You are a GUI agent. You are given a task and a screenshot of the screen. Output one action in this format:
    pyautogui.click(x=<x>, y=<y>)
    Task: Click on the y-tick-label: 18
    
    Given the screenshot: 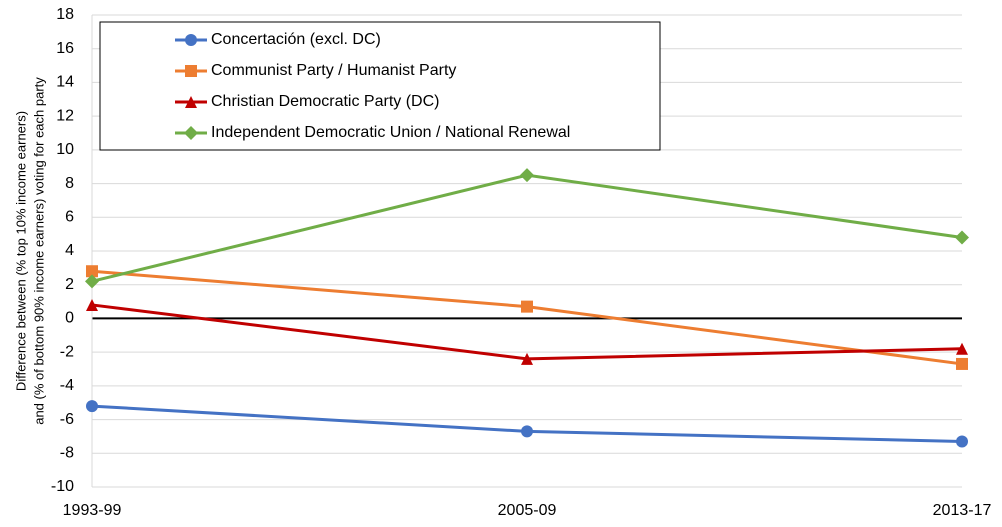 What is the action you would take?
    pyautogui.click(x=65, y=14)
    